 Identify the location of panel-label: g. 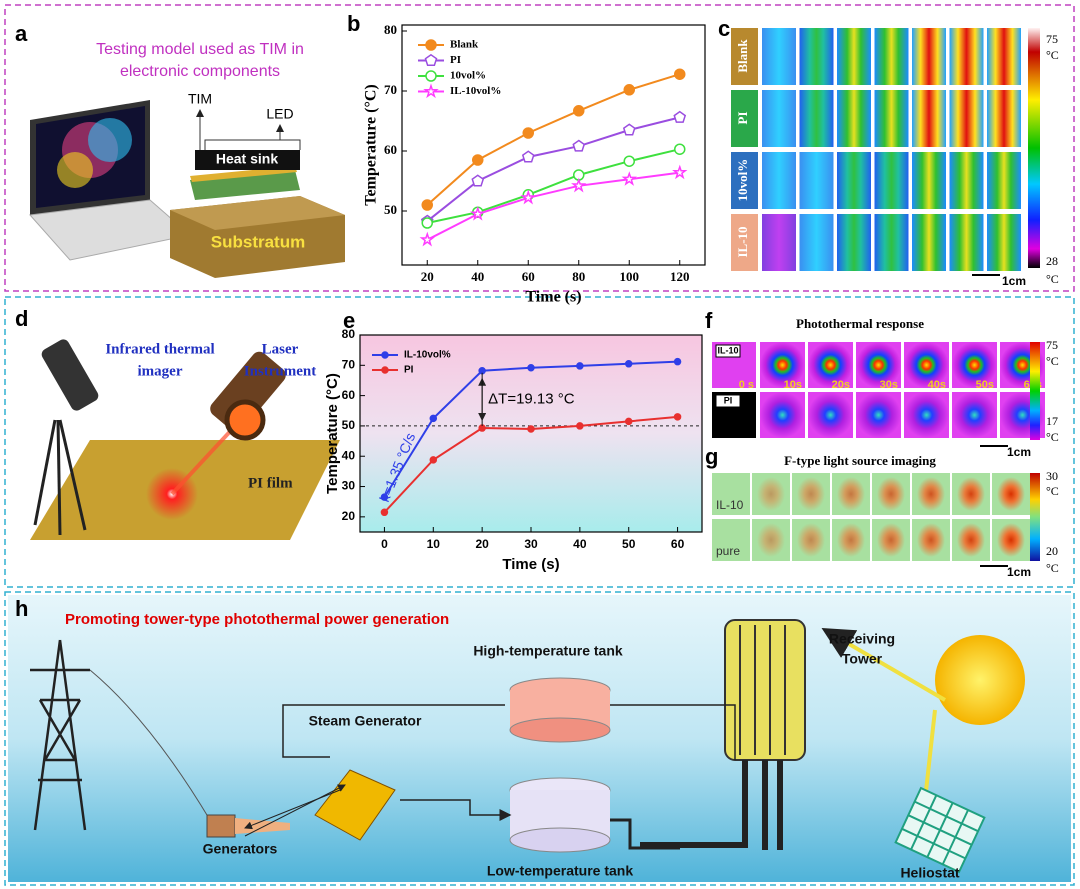
(711, 456).